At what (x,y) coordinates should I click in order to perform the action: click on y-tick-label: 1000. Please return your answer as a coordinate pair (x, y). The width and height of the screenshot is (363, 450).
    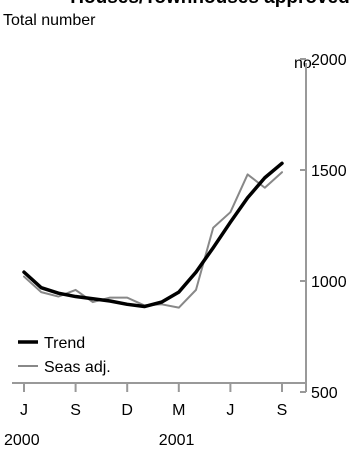
    Looking at the image, I should click on (329, 282).